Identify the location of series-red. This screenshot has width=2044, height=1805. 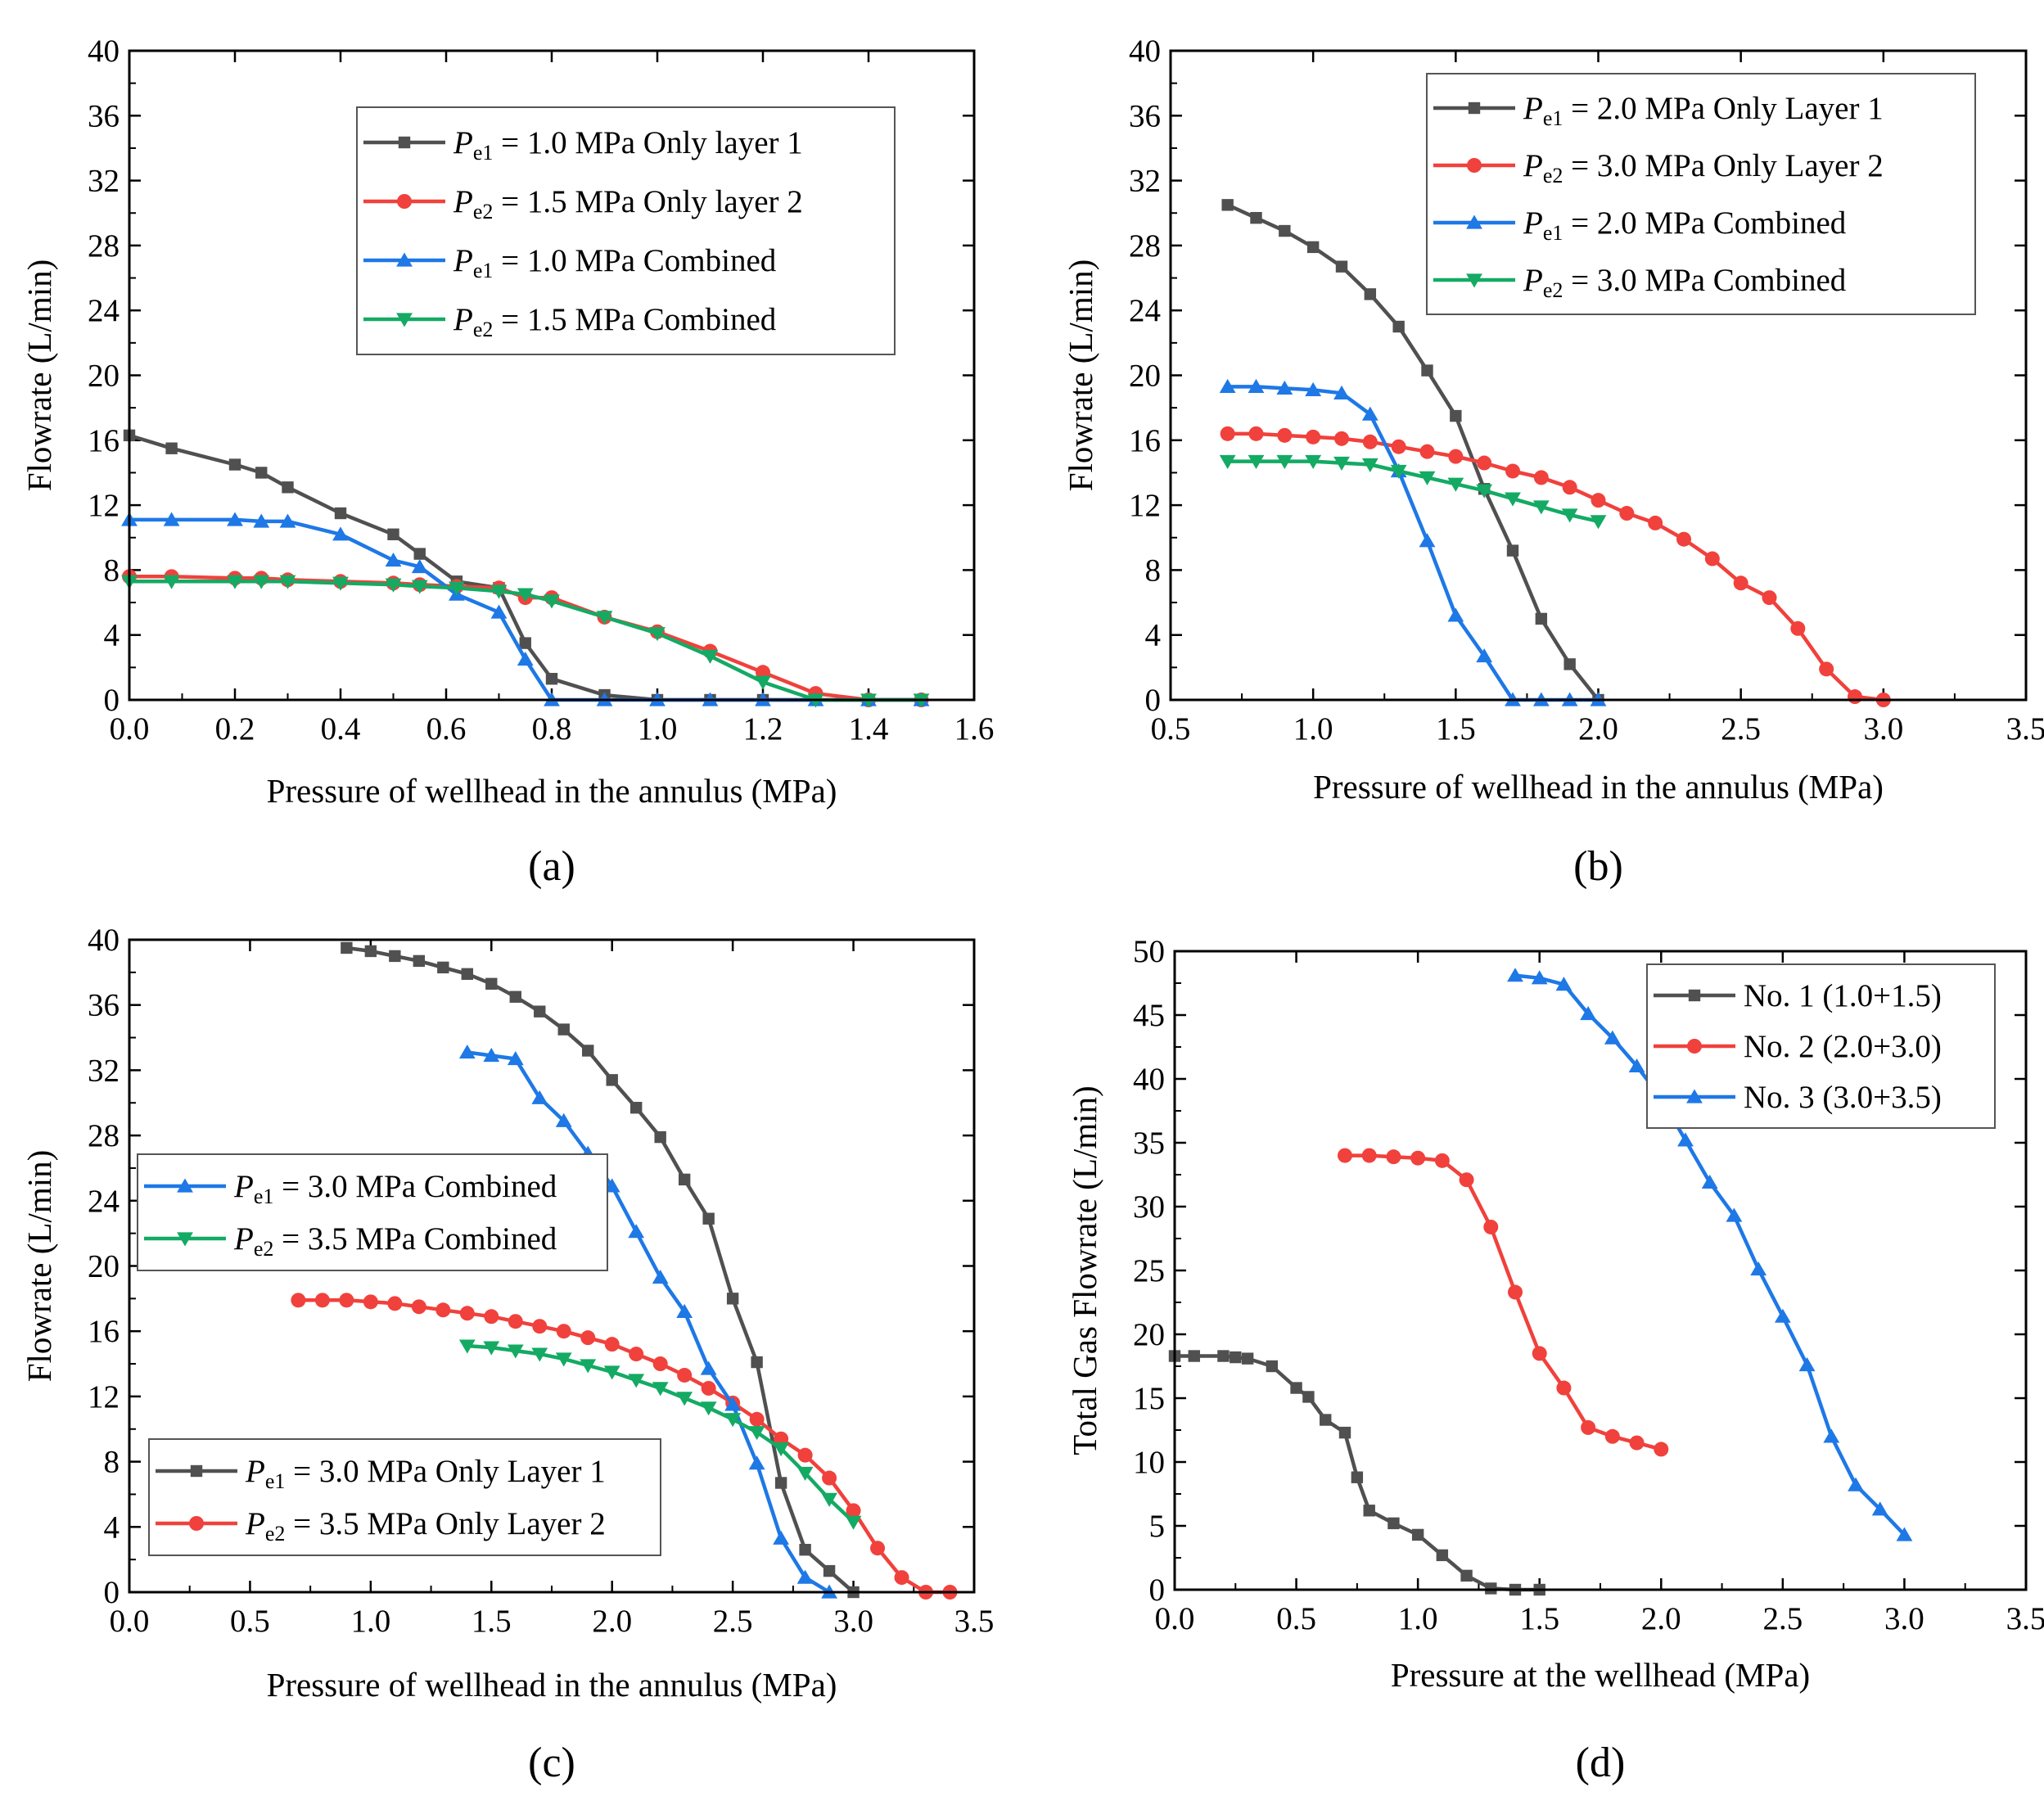
(624, 1446).